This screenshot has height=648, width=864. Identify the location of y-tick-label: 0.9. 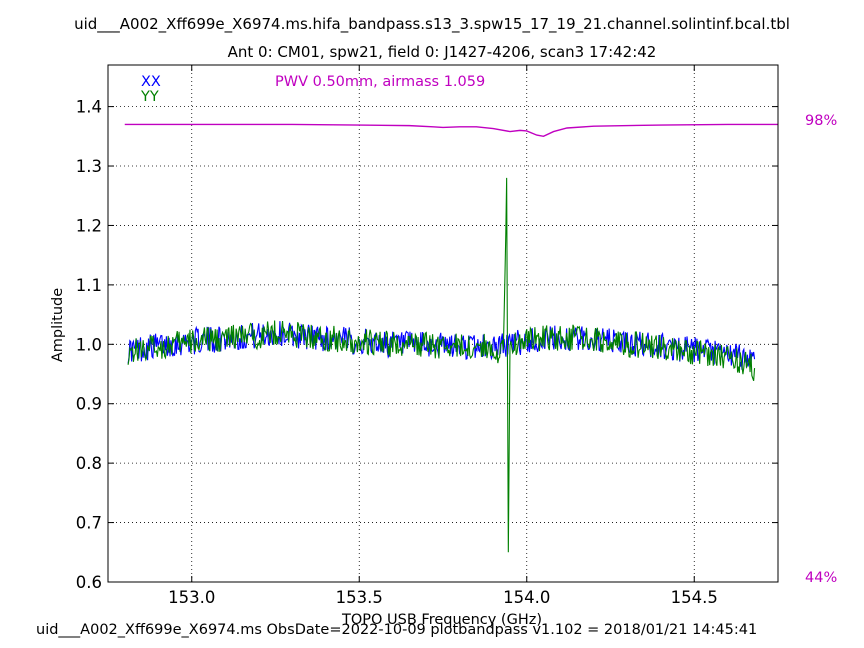
(89, 404).